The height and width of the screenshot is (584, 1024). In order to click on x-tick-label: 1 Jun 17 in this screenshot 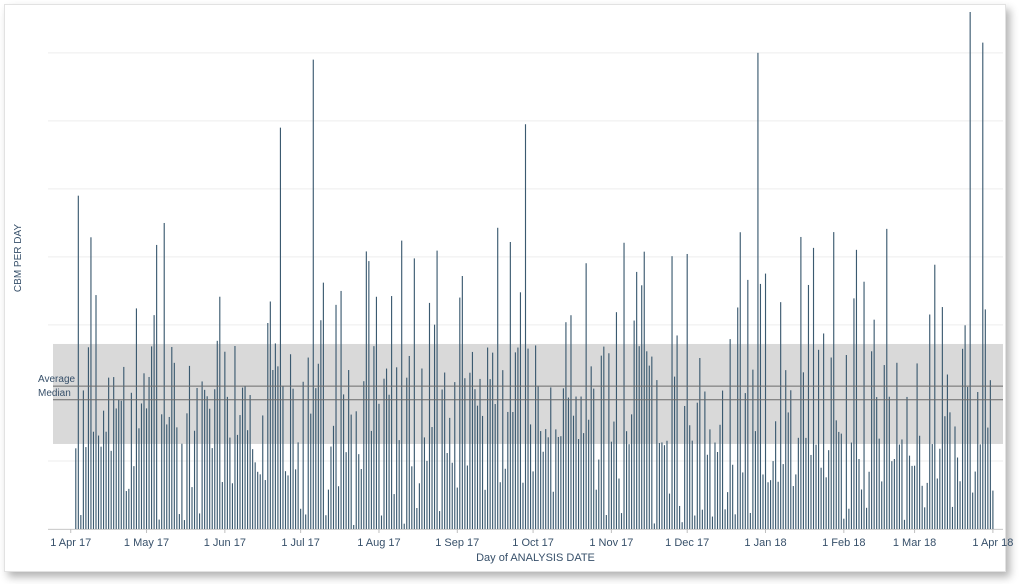, I will do `click(225, 543)`.